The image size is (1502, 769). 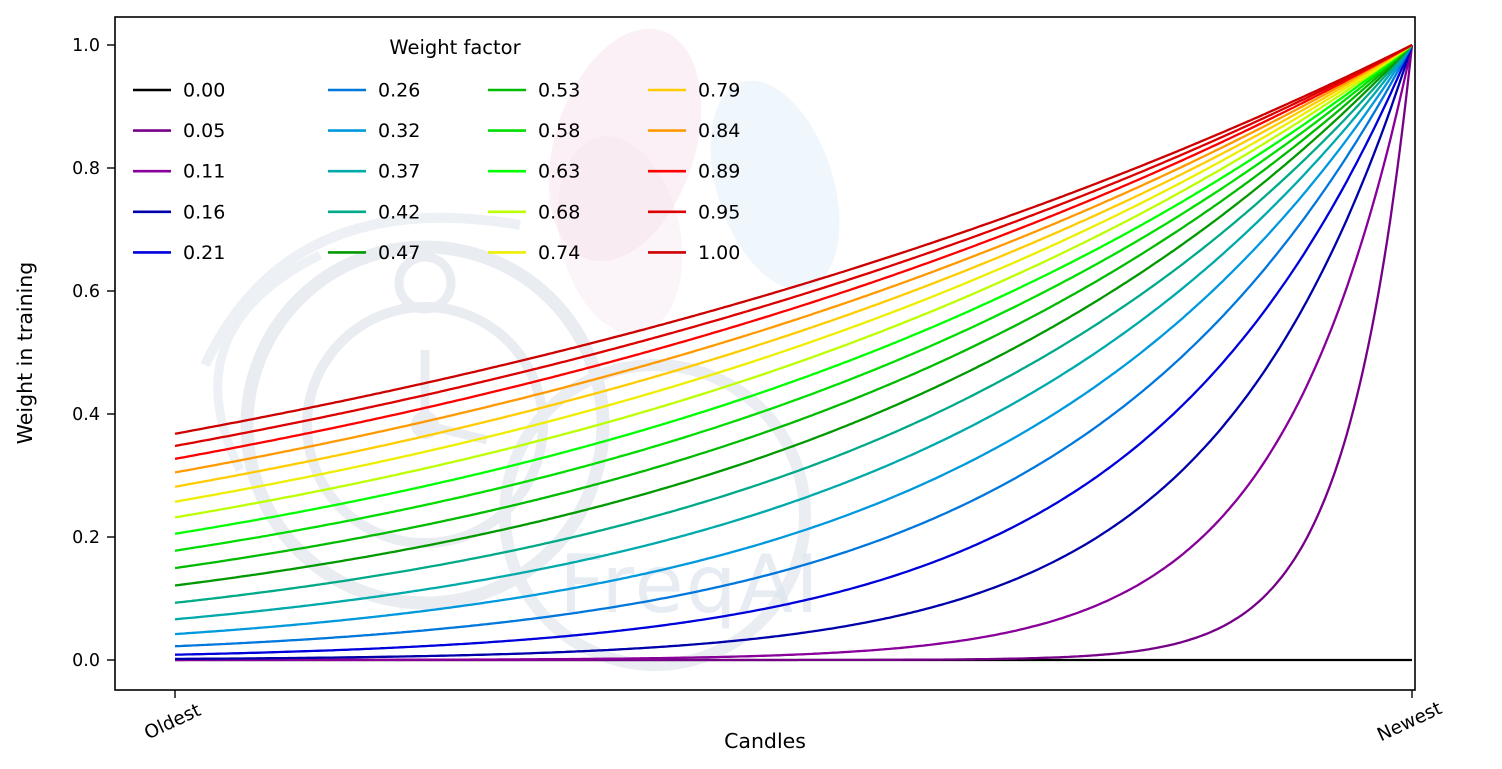 What do you see at coordinates (86, 538) in the screenshot?
I see `y-tick-label: 0.2` at bounding box center [86, 538].